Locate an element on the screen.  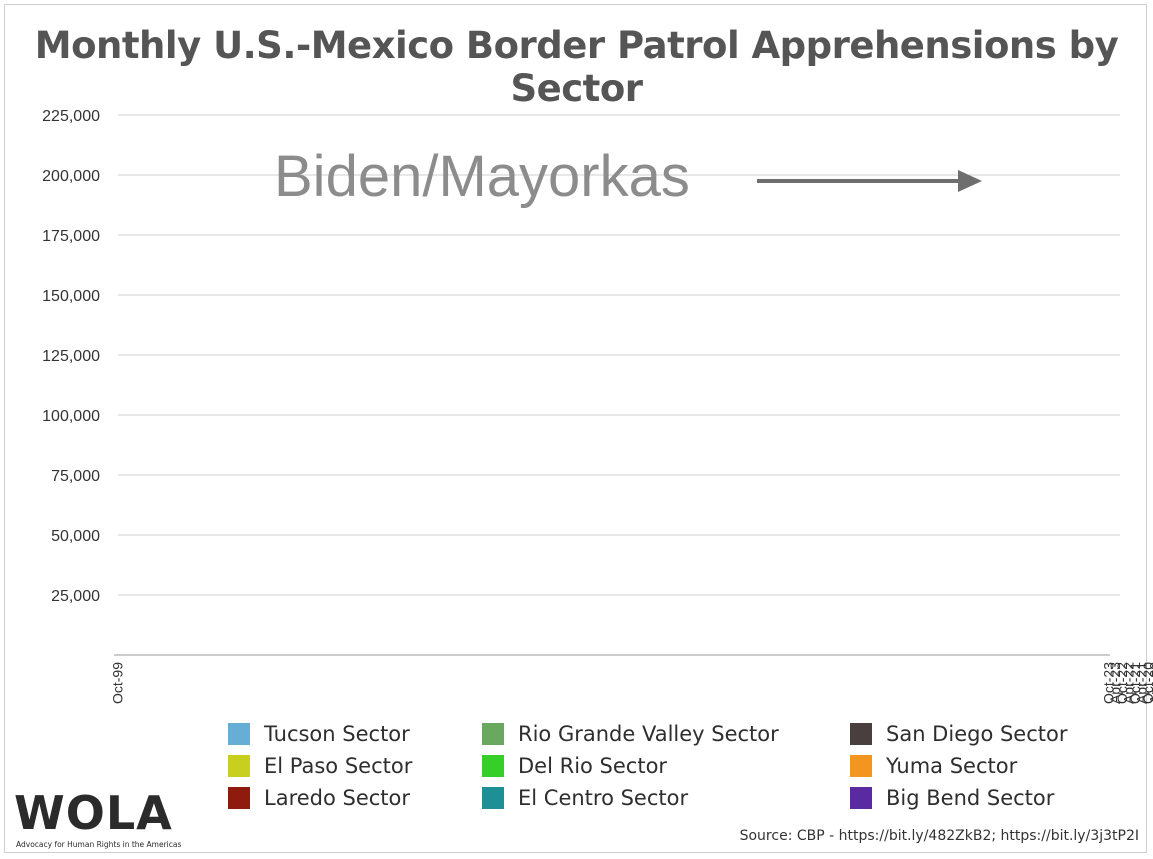
annotation-arrow-head is located at coordinates (970, 181).